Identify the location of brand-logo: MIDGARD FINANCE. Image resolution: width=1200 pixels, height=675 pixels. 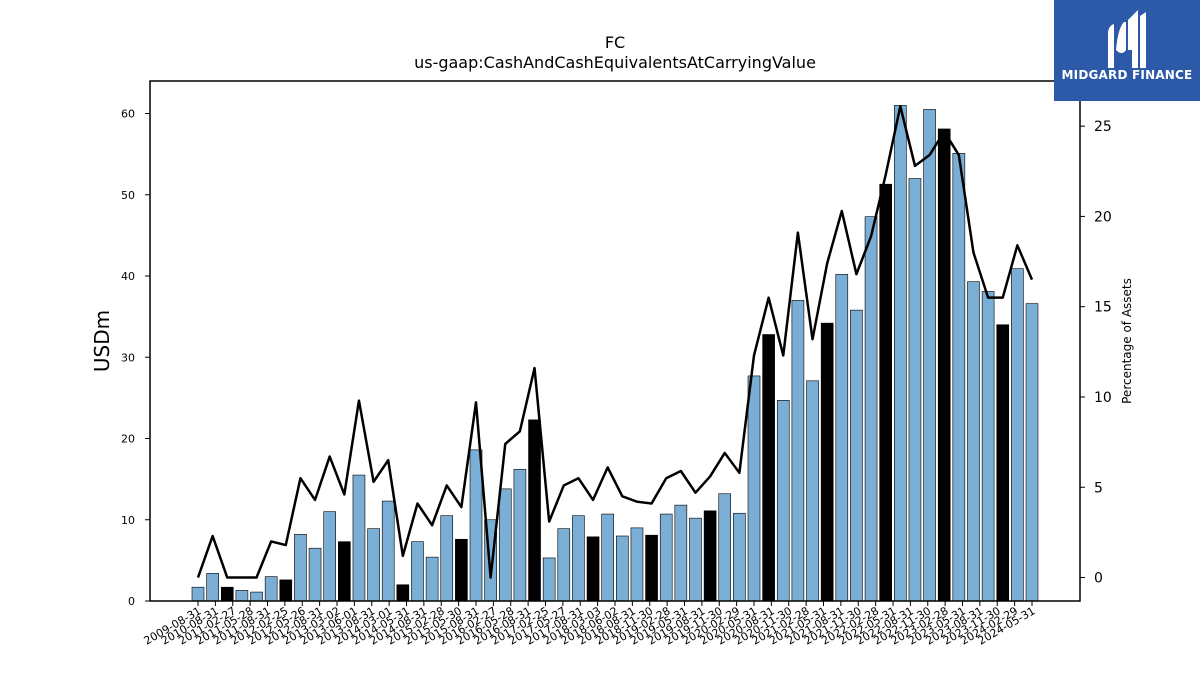
(1127, 50).